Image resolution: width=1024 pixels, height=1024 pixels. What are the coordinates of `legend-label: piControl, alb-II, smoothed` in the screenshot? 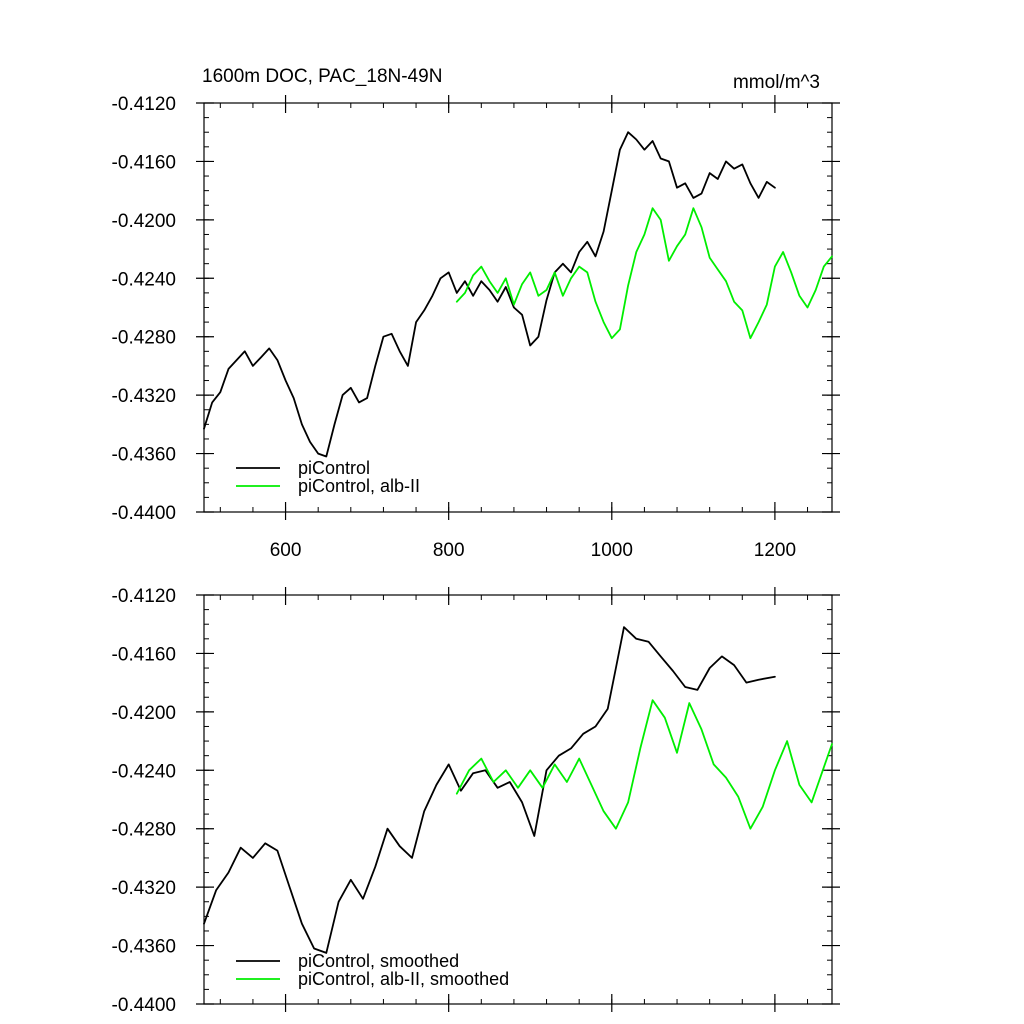 It's located at (403, 979).